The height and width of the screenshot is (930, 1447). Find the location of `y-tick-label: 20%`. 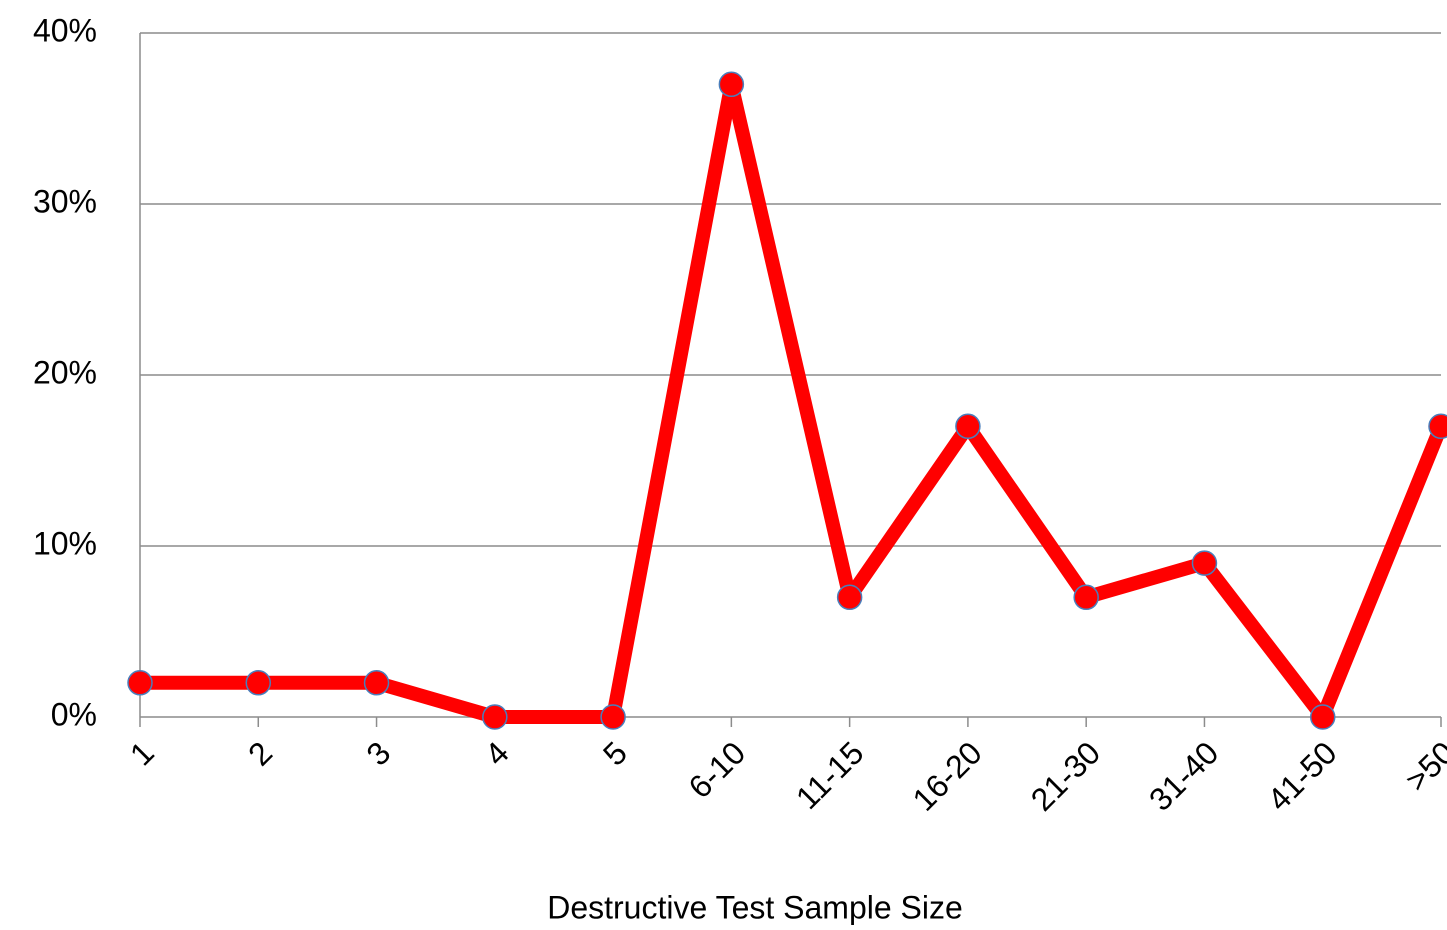

y-tick-label: 20% is located at coordinates (65, 372).